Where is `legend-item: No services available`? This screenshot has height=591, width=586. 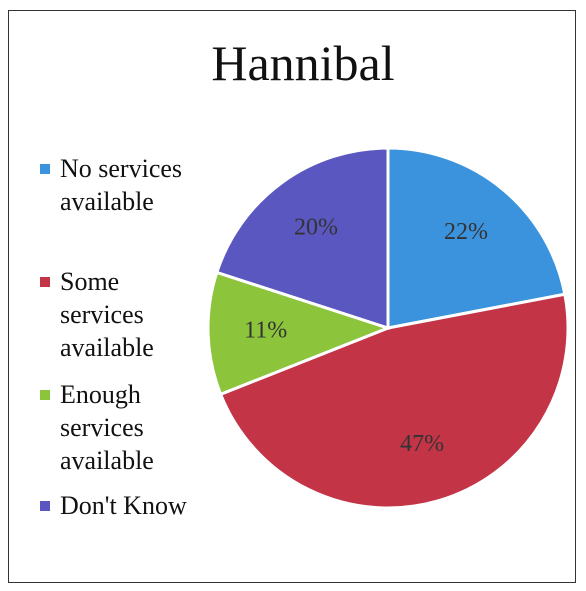 legend-item: No services available is located at coordinates (120, 185).